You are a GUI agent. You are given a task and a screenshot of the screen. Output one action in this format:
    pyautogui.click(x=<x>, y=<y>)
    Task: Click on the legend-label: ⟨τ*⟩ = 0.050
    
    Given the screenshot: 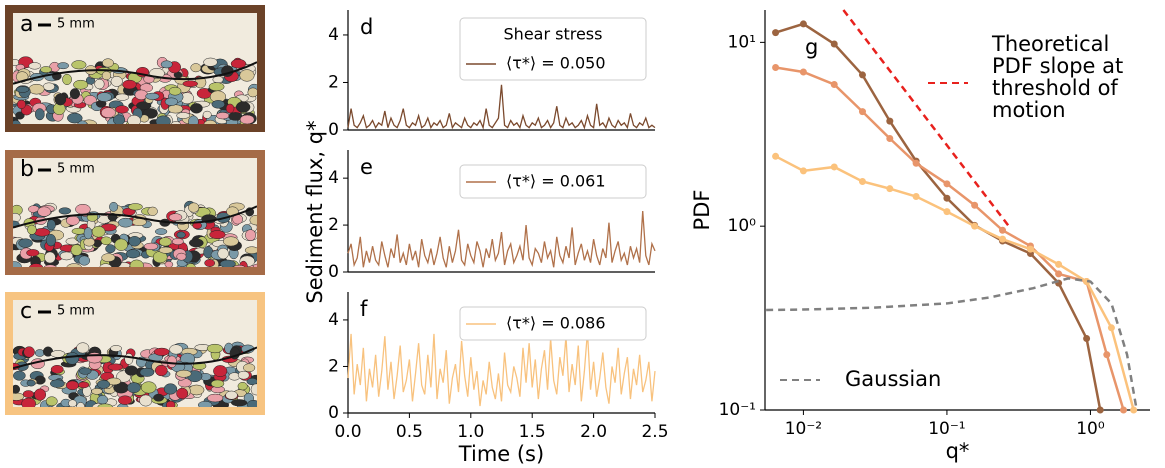 What is the action you would take?
    pyautogui.click(x=556, y=63)
    